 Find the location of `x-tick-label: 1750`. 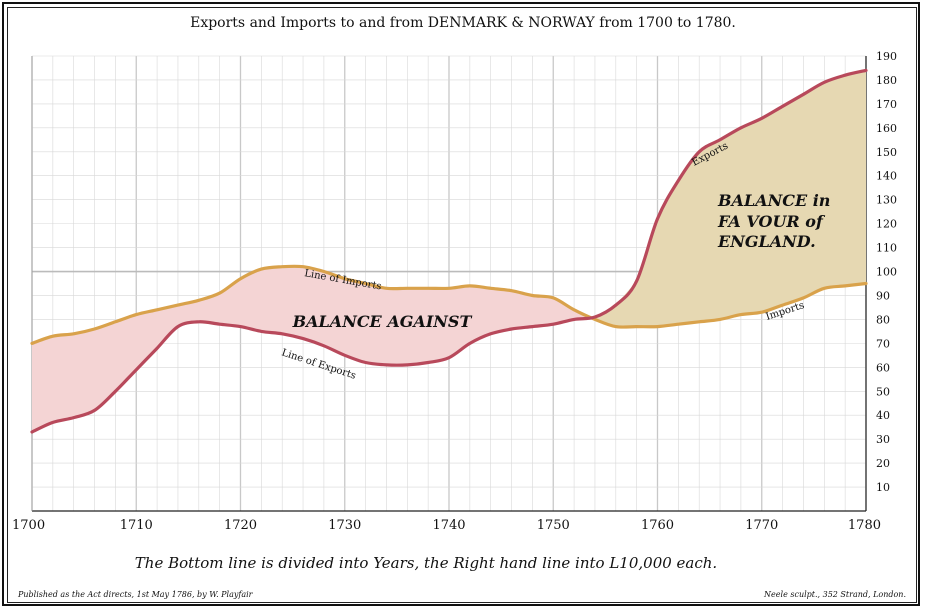

x-tick-label: 1750 is located at coordinates (553, 525).